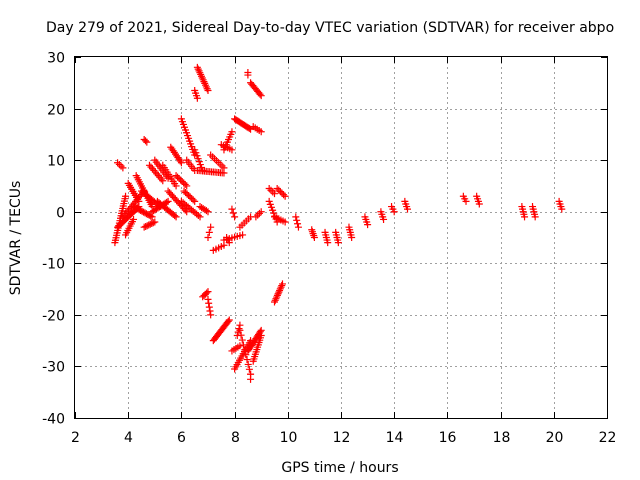  Describe the element at coordinates (53, 420) in the screenshot. I see `y-tick-label: -40` at that location.